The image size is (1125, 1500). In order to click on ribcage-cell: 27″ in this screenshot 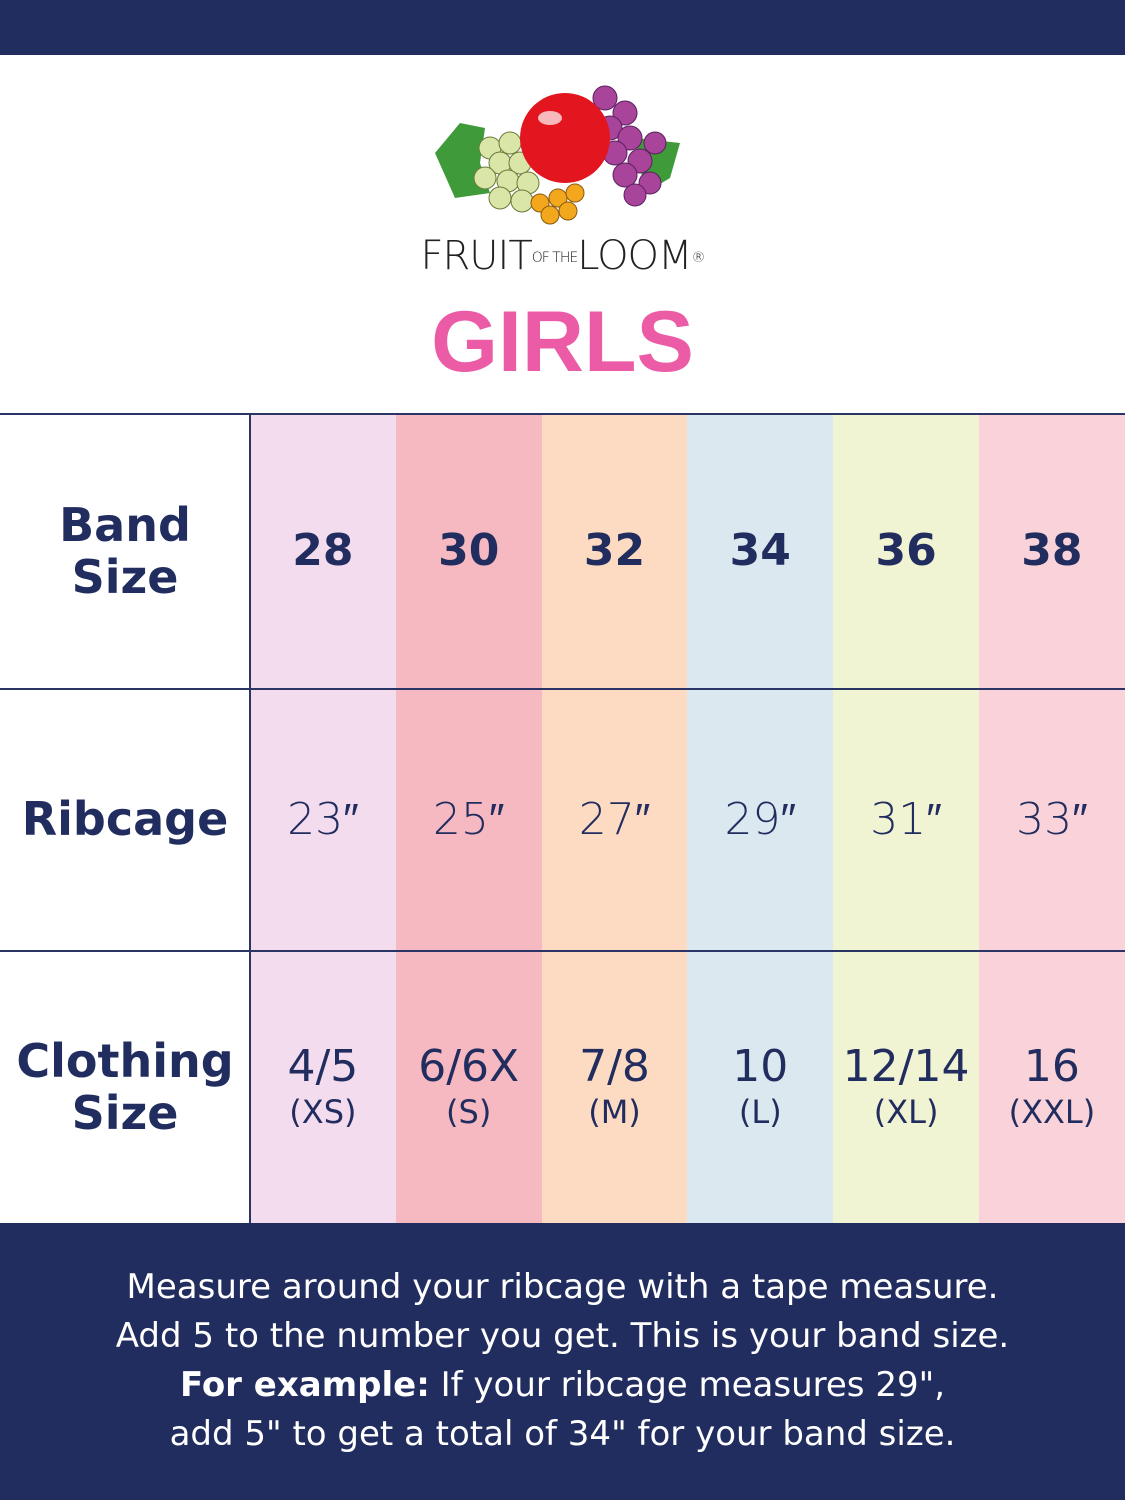, I will do `click(614, 819)`.